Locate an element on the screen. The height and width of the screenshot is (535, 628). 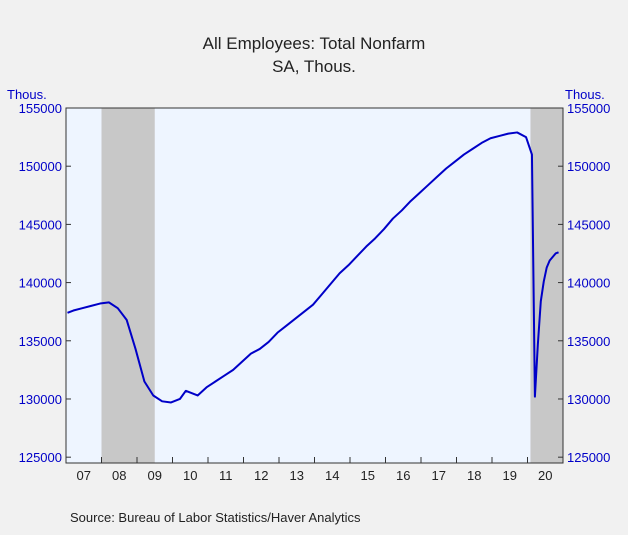
x-tick-label: 17 is located at coordinates (439, 475).